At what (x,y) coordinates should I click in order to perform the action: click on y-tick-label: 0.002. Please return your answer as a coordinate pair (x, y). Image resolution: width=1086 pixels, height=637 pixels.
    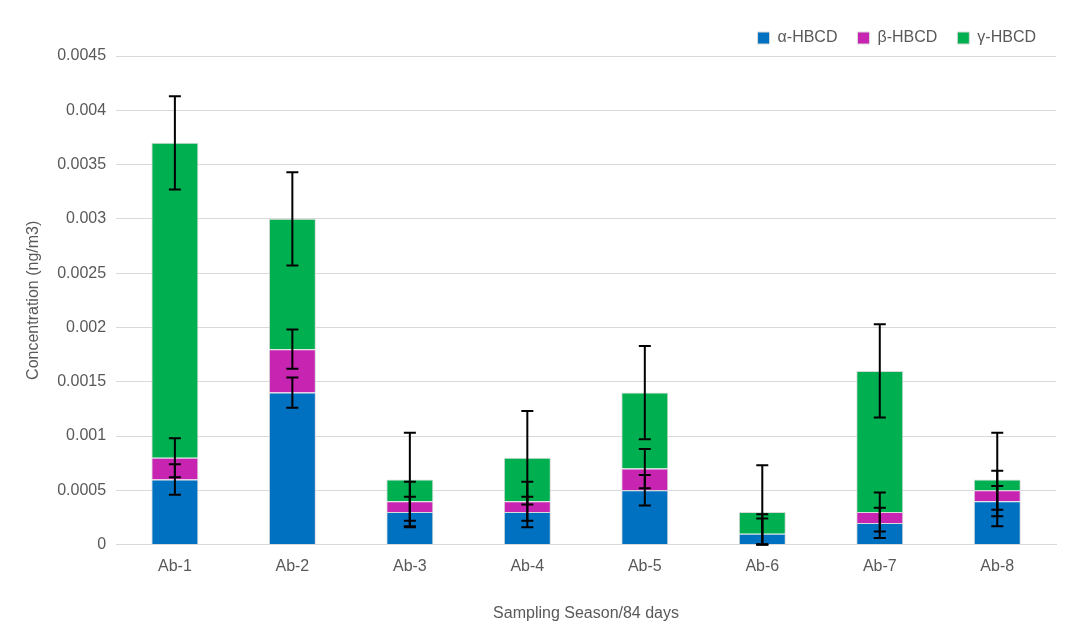
    Looking at the image, I should click on (86, 326).